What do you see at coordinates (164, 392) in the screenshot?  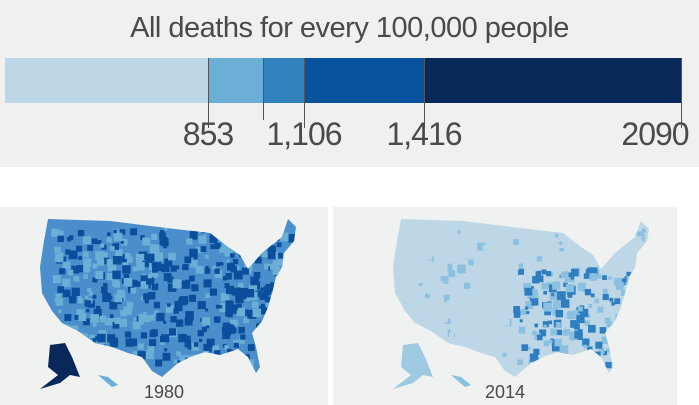 I see `year-label-1980: 1980` at bounding box center [164, 392].